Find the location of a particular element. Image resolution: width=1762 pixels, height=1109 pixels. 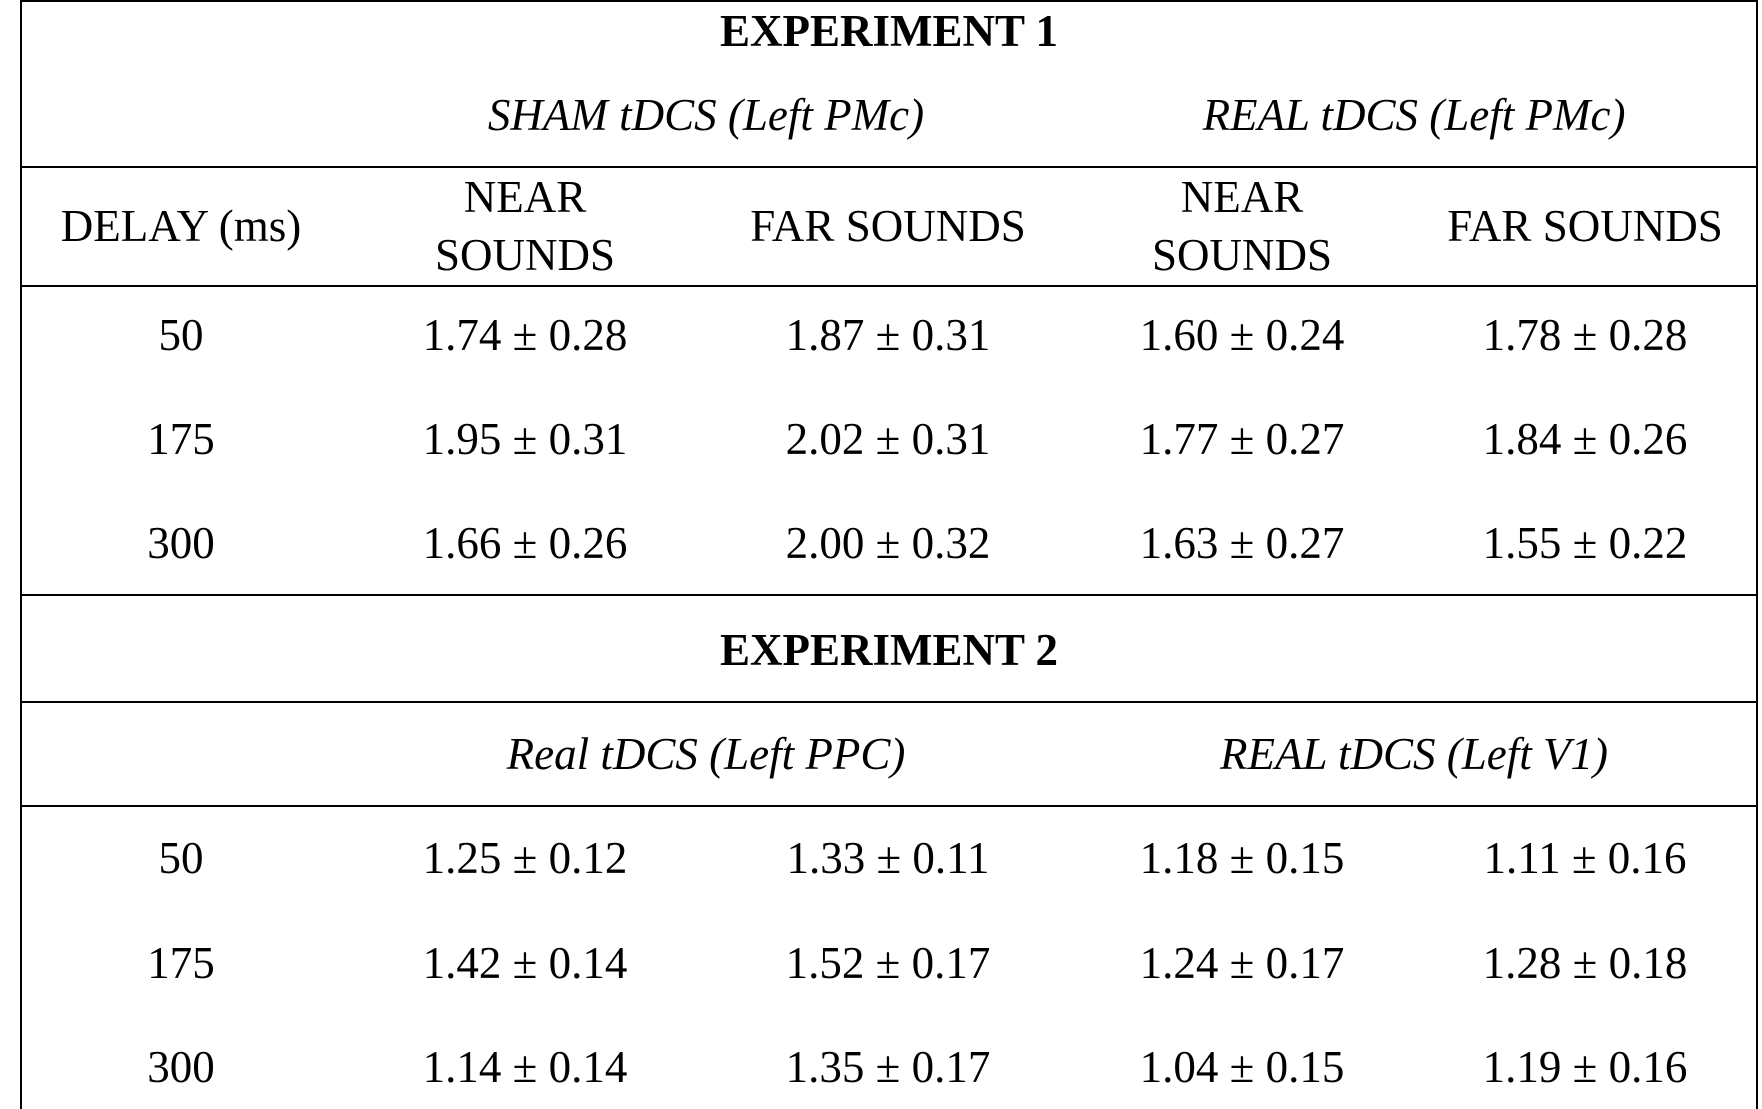

group-header: SHAM tDCS (Left PMc) is located at coordinates (706, 115).